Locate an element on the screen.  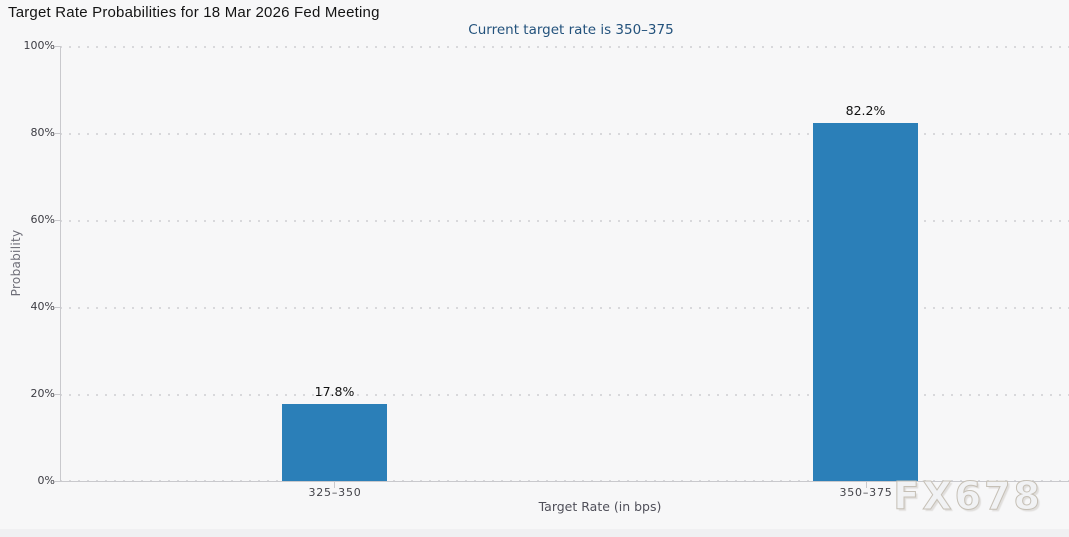
y-axis-title: Probability is located at coordinates (16, 263).